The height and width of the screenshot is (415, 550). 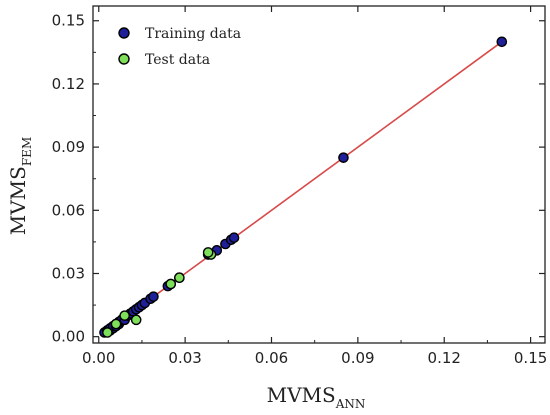 I want to click on x-tick-label: 0.12, so click(x=444, y=358).